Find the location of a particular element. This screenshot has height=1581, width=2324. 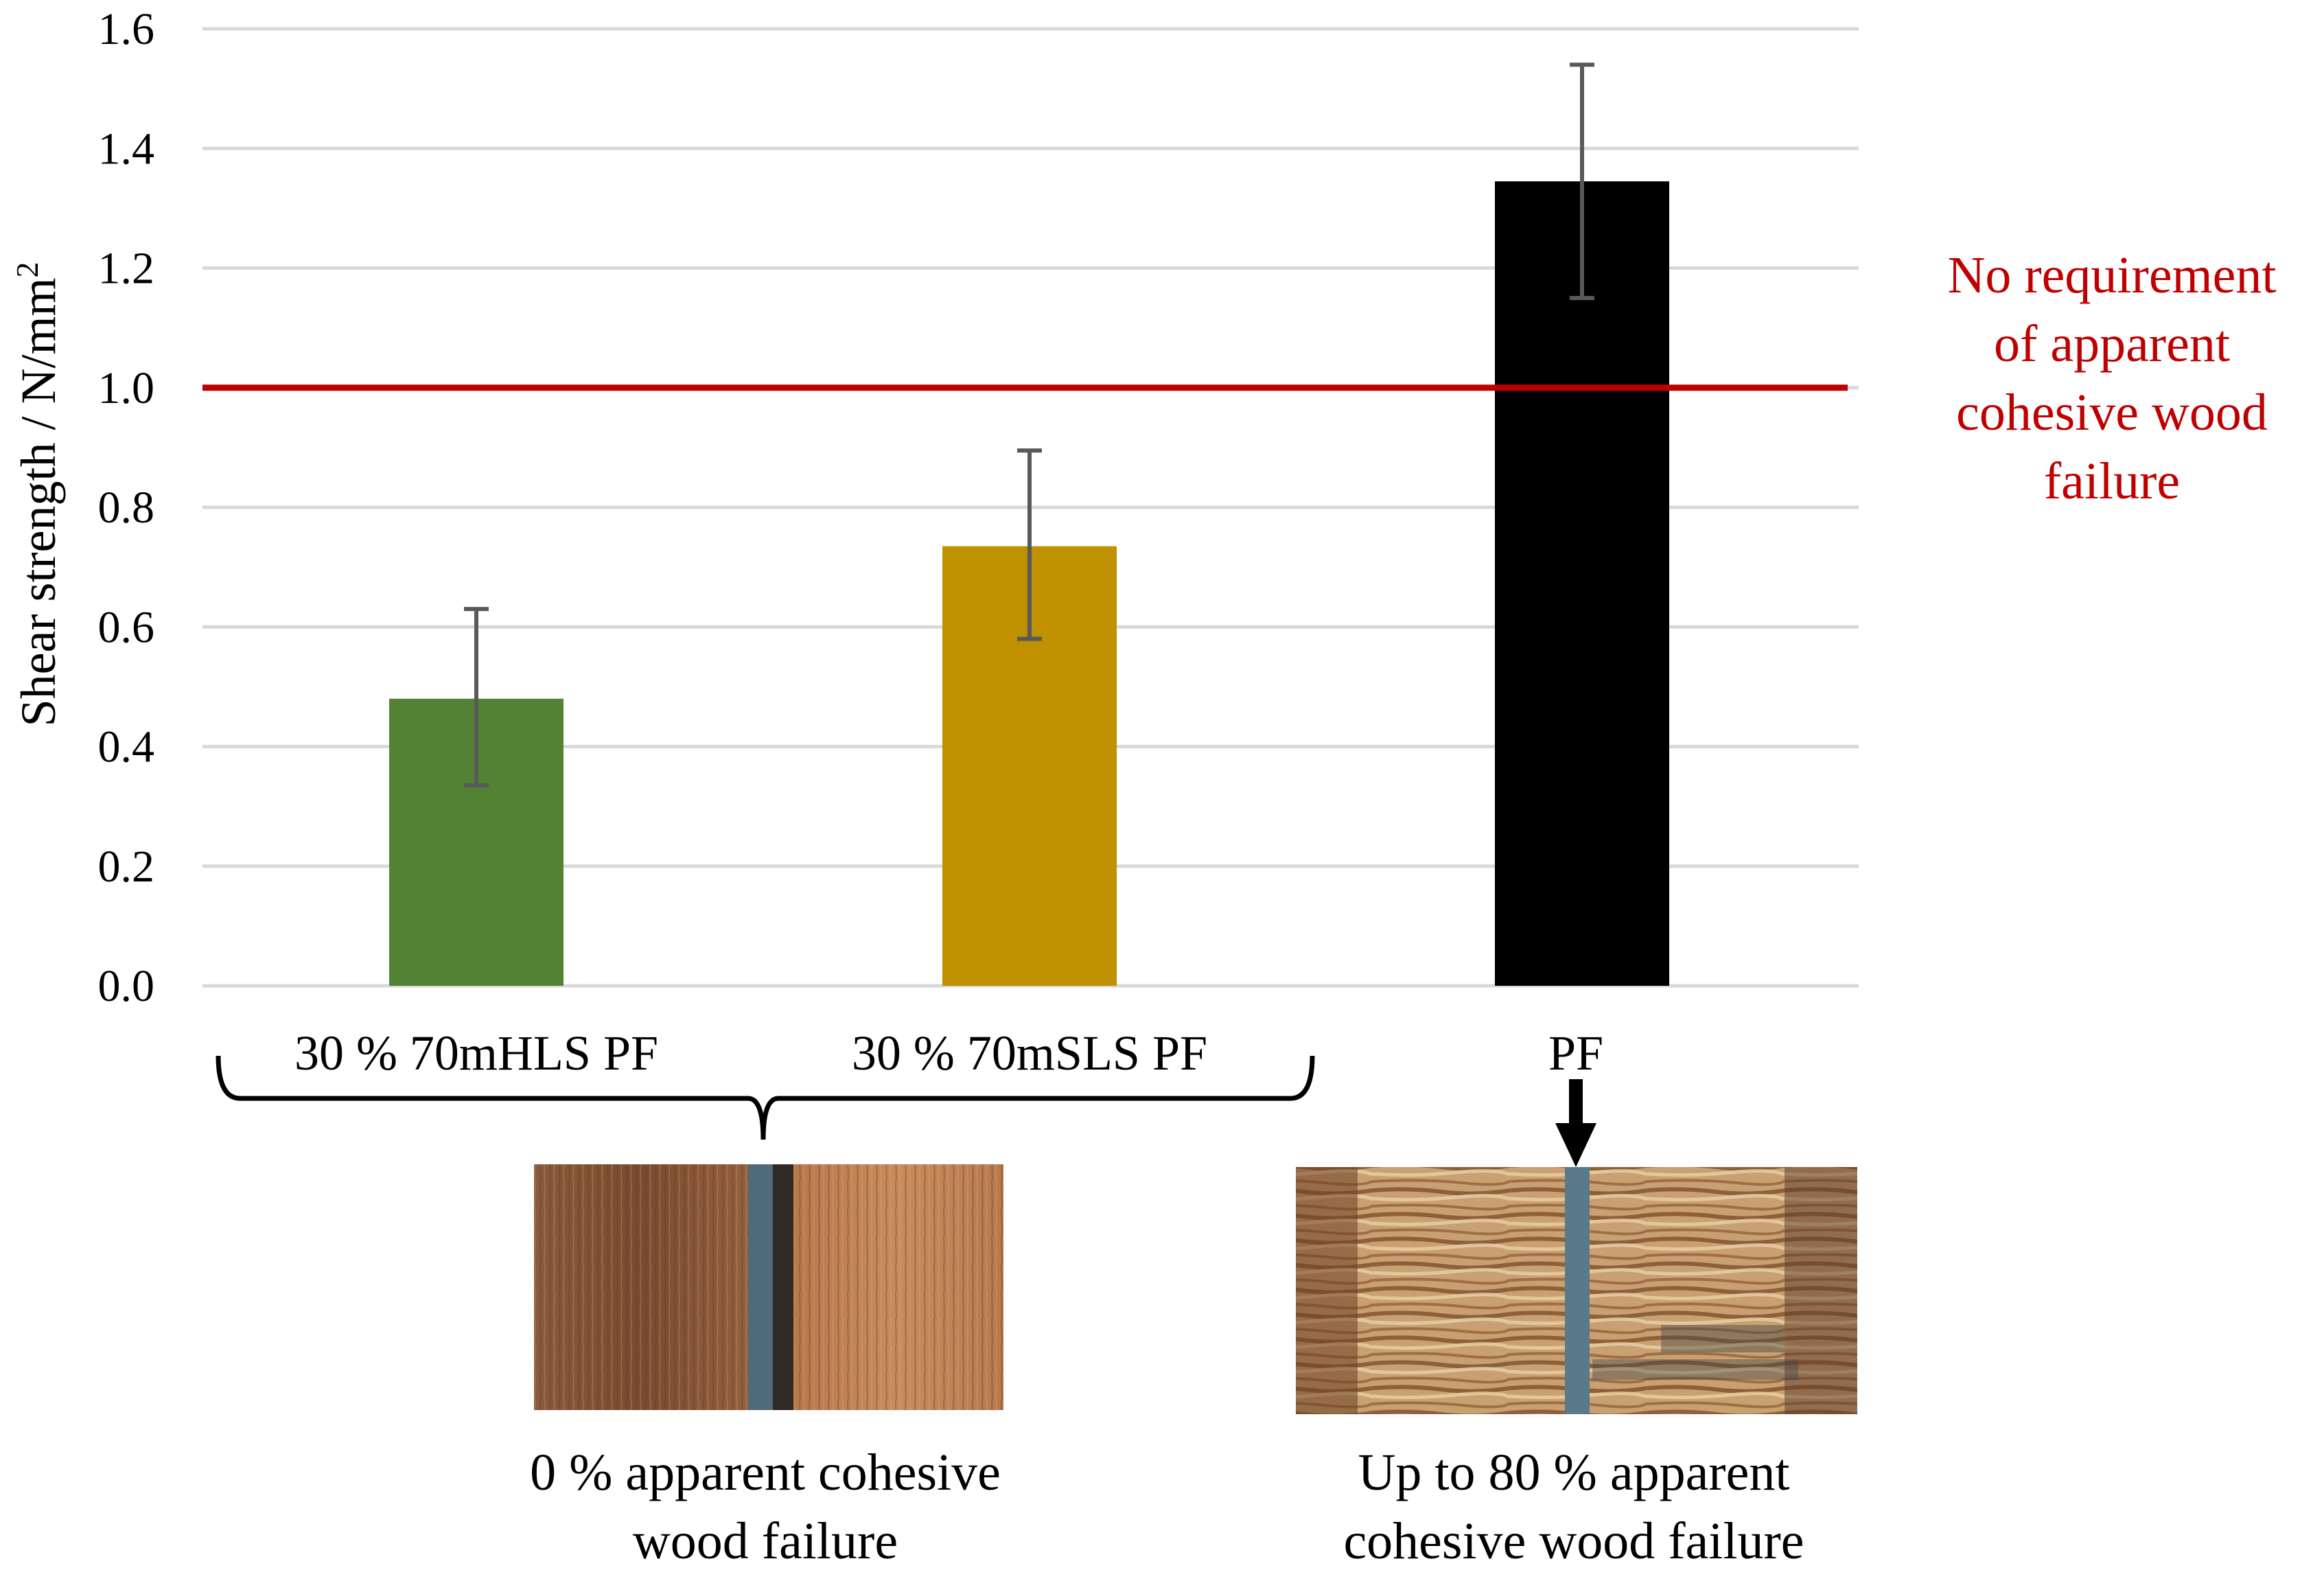

category-label: PF is located at coordinates (1575, 1053).